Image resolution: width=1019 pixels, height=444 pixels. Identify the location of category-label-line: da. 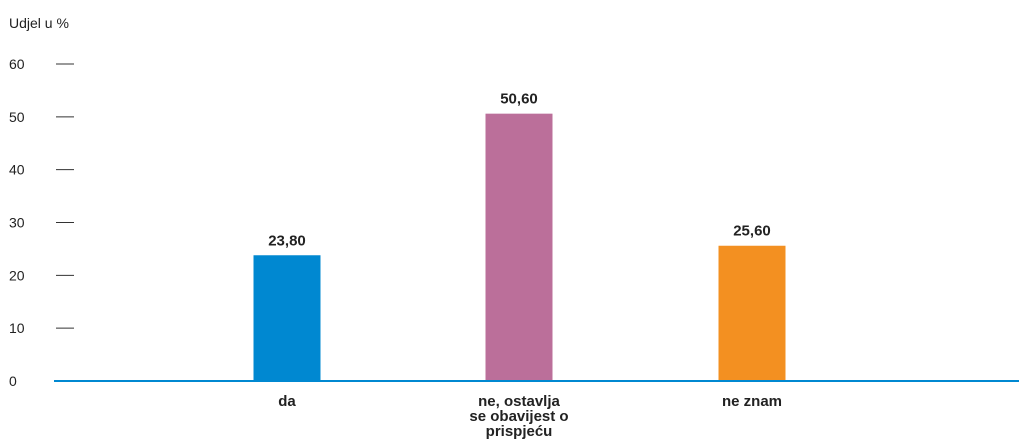
(287, 401).